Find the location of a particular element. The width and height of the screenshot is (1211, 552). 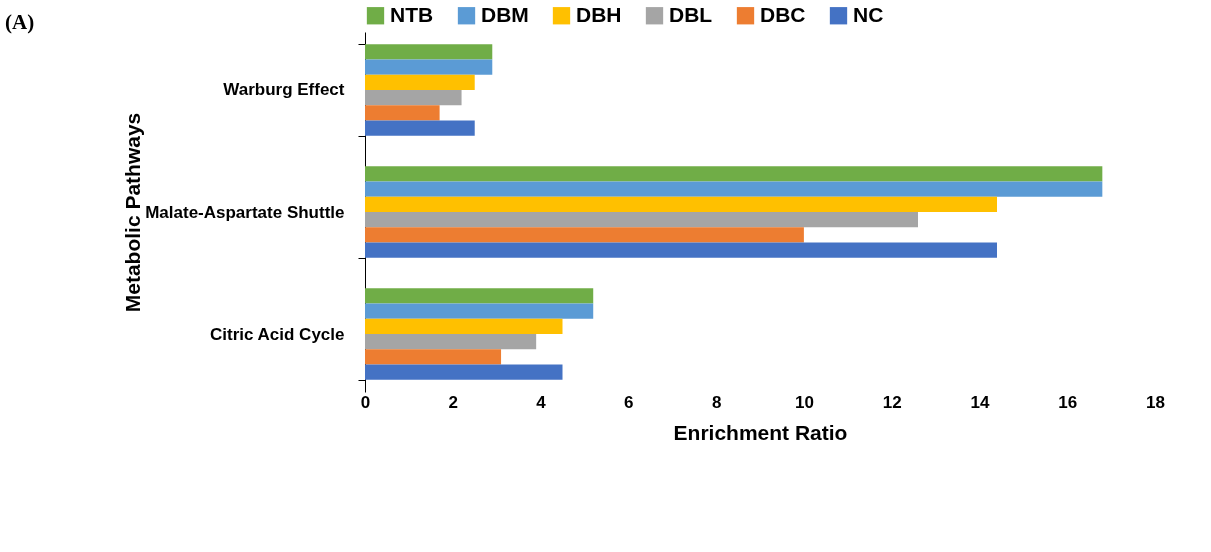

x-tick-label: 0 is located at coordinates (365, 402).